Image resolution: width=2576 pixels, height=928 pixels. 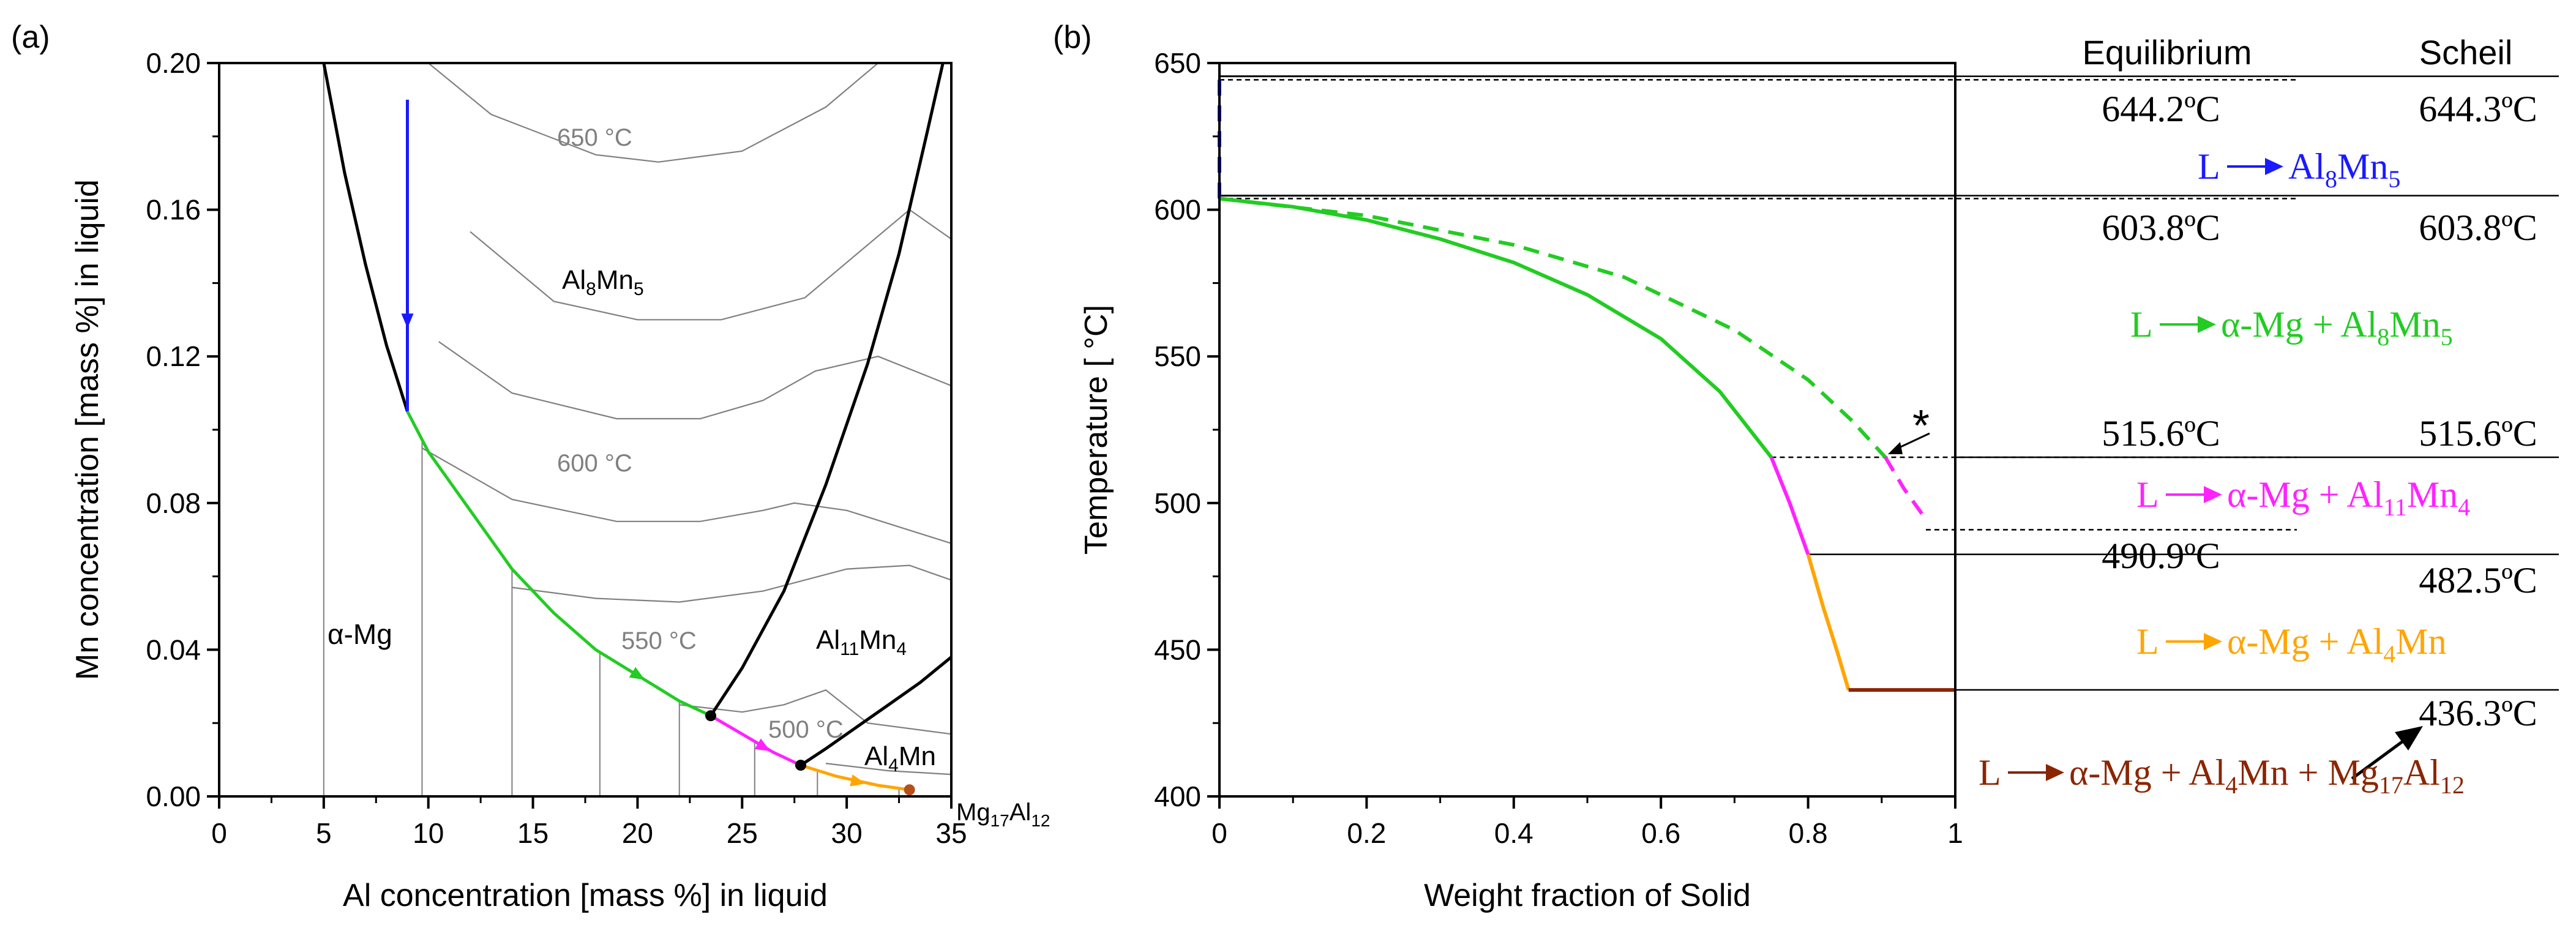 I want to click on phase-boundary-alphaMg-Al8Mn5, so click(x=366, y=237).